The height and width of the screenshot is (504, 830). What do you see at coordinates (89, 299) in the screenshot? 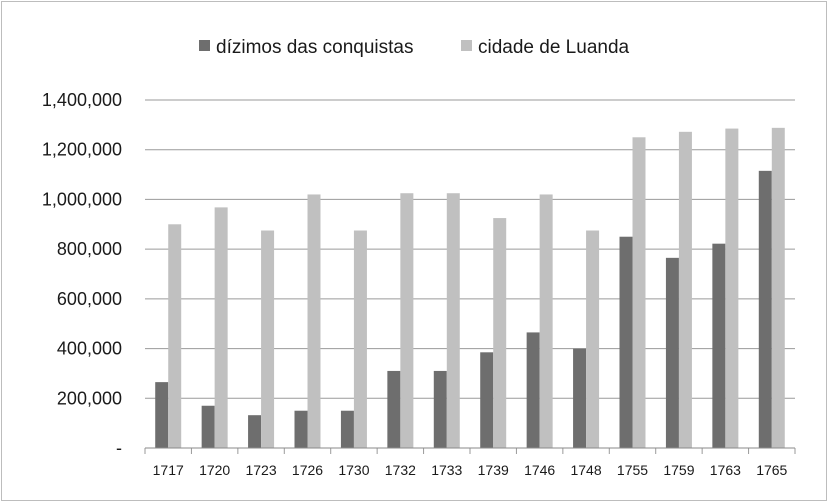
I see `y-tick-label: 600,000` at bounding box center [89, 299].